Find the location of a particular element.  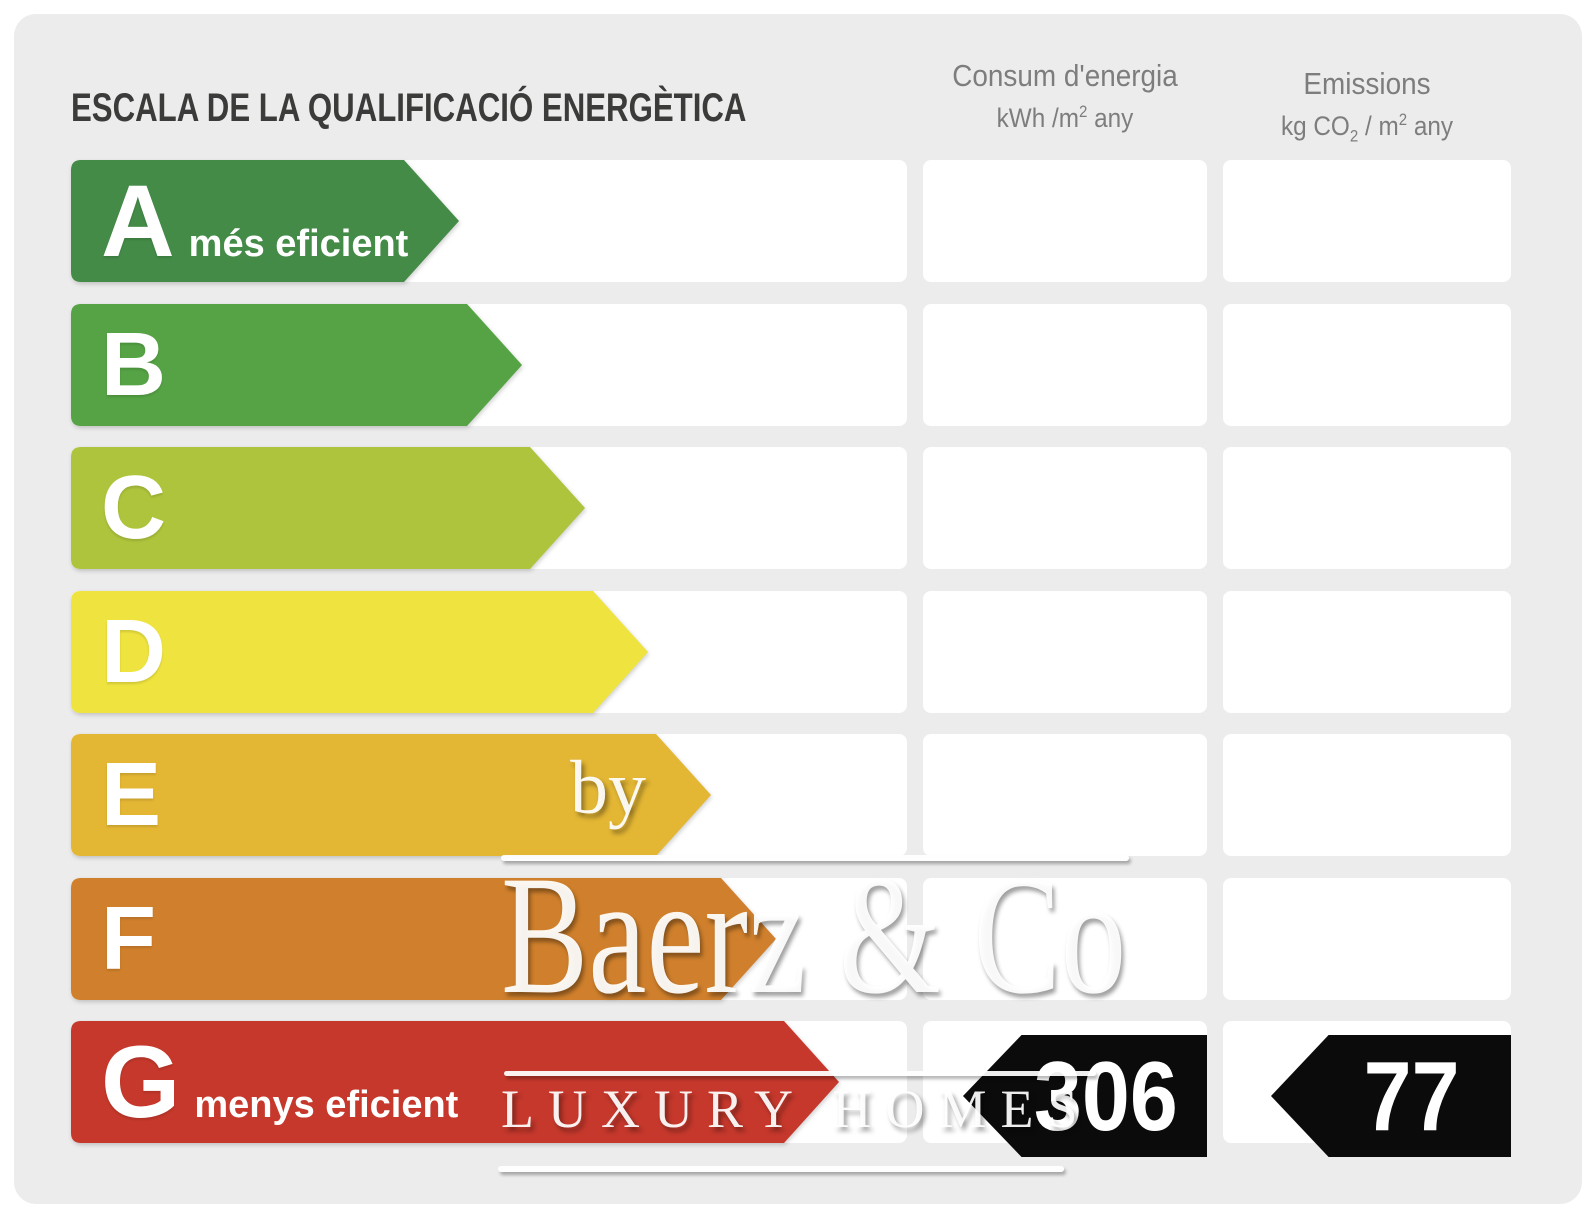

grade-letter-d: D is located at coordinates (133, 651).